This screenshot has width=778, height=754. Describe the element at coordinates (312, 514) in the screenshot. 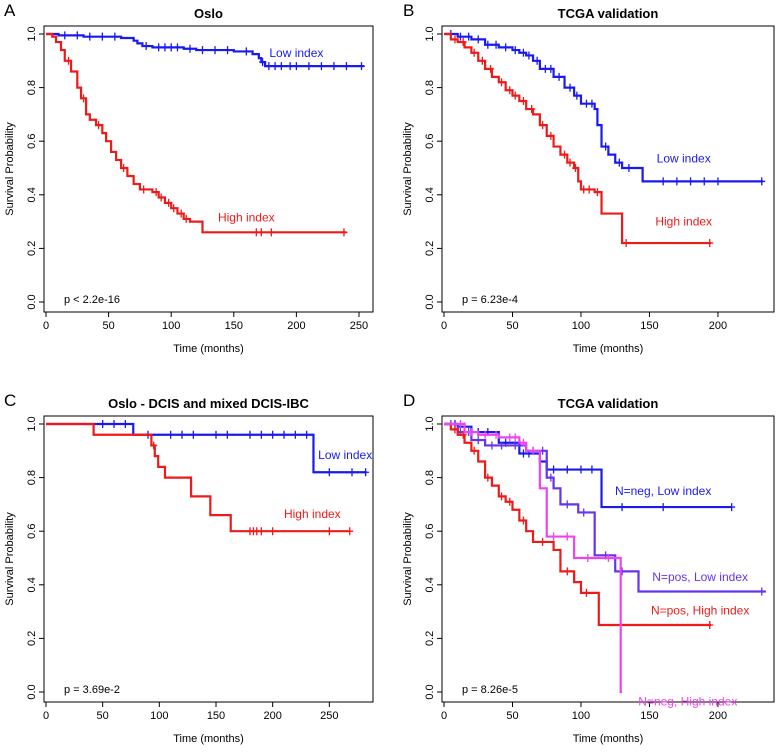

I see `series-label: High index` at that location.